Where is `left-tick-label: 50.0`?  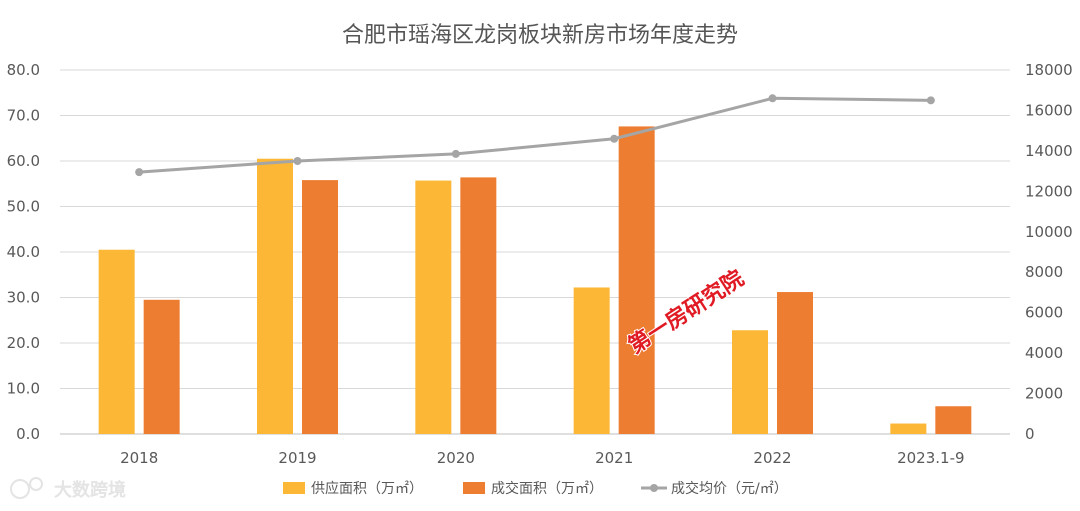 left-tick-label: 50.0 is located at coordinates (23, 207).